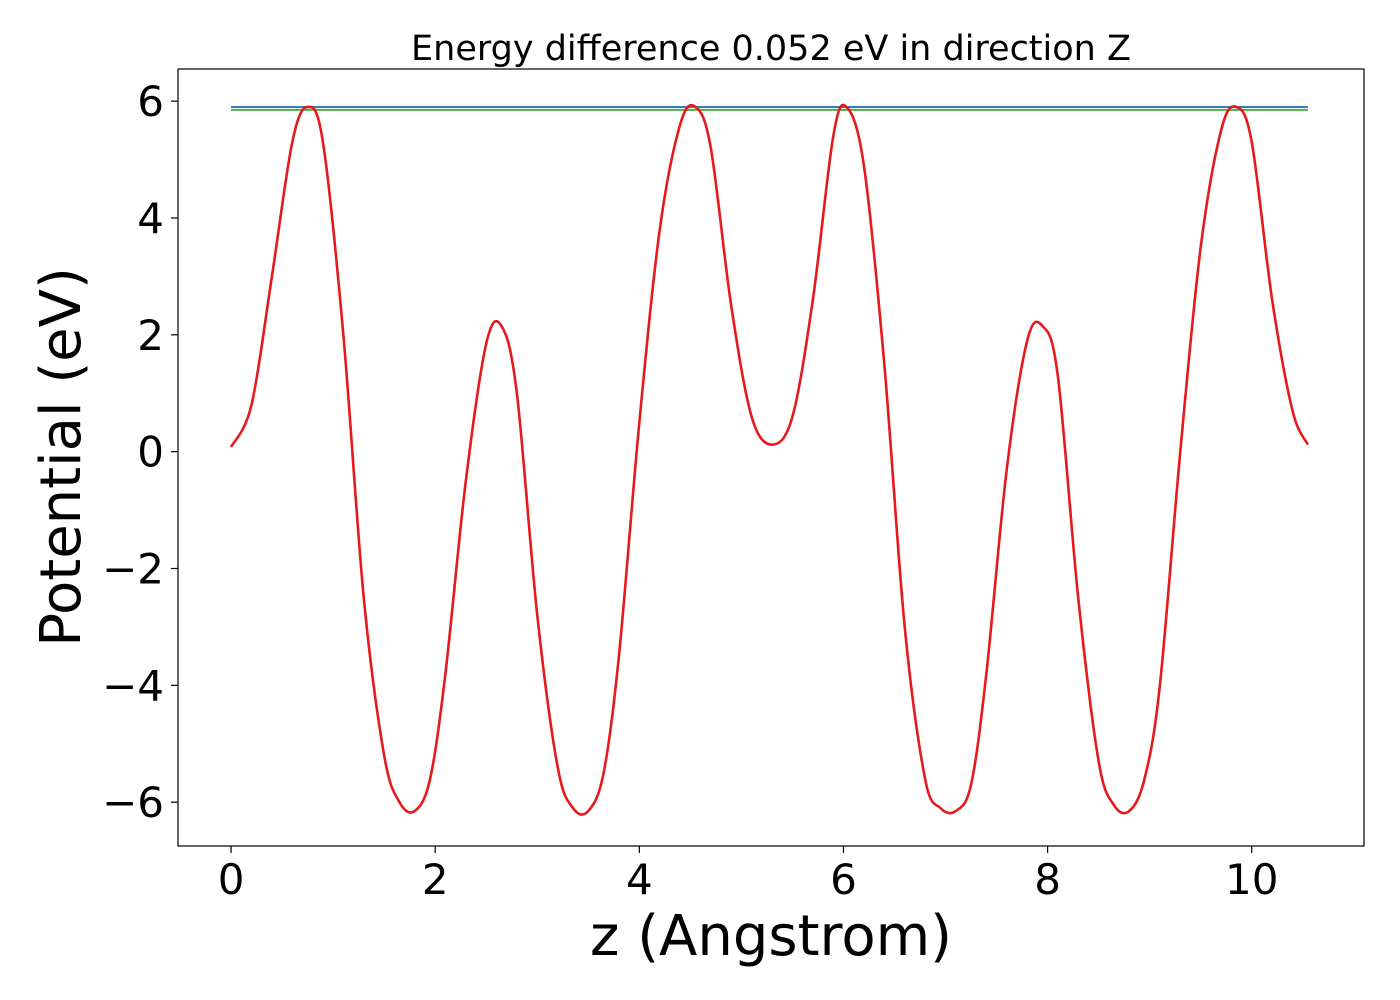 This screenshot has height=1000, width=1400. I want to click on y-tick-label: 0, so click(150, 452).